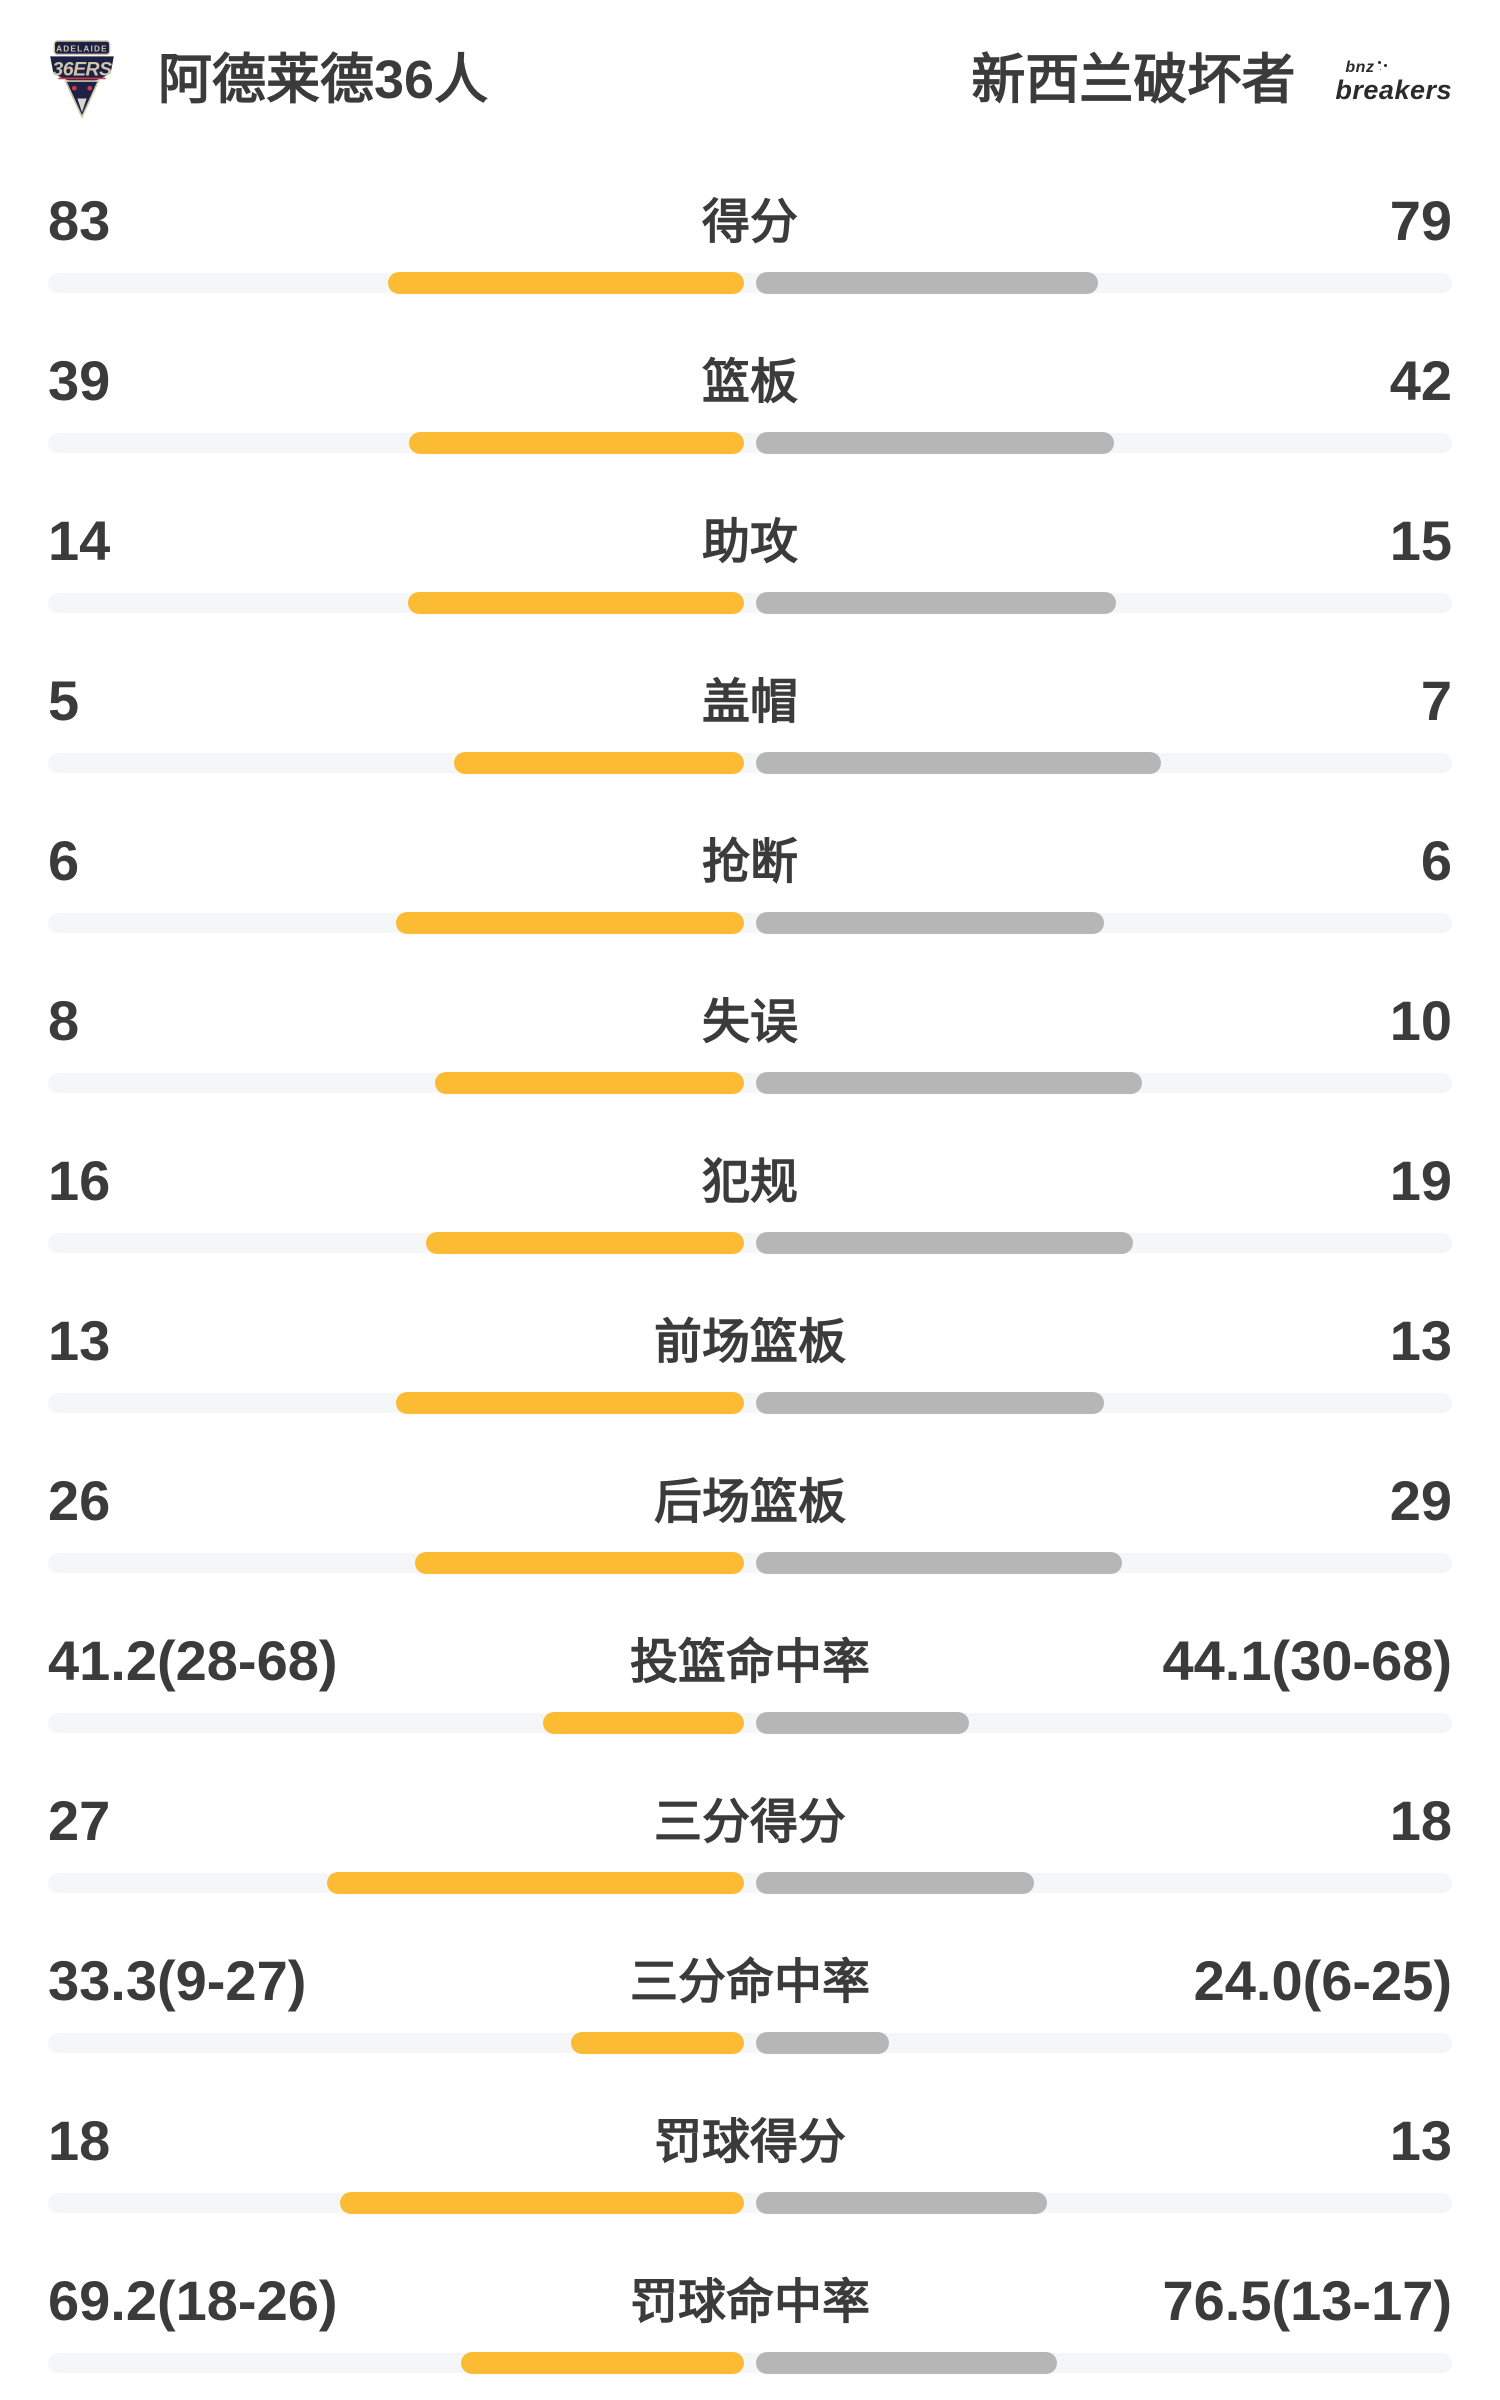 Image resolution: width=1500 pixels, height=2400 pixels. Describe the element at coordinates (64, 860) in the screenshot. I see `home-value: 6` at that location.